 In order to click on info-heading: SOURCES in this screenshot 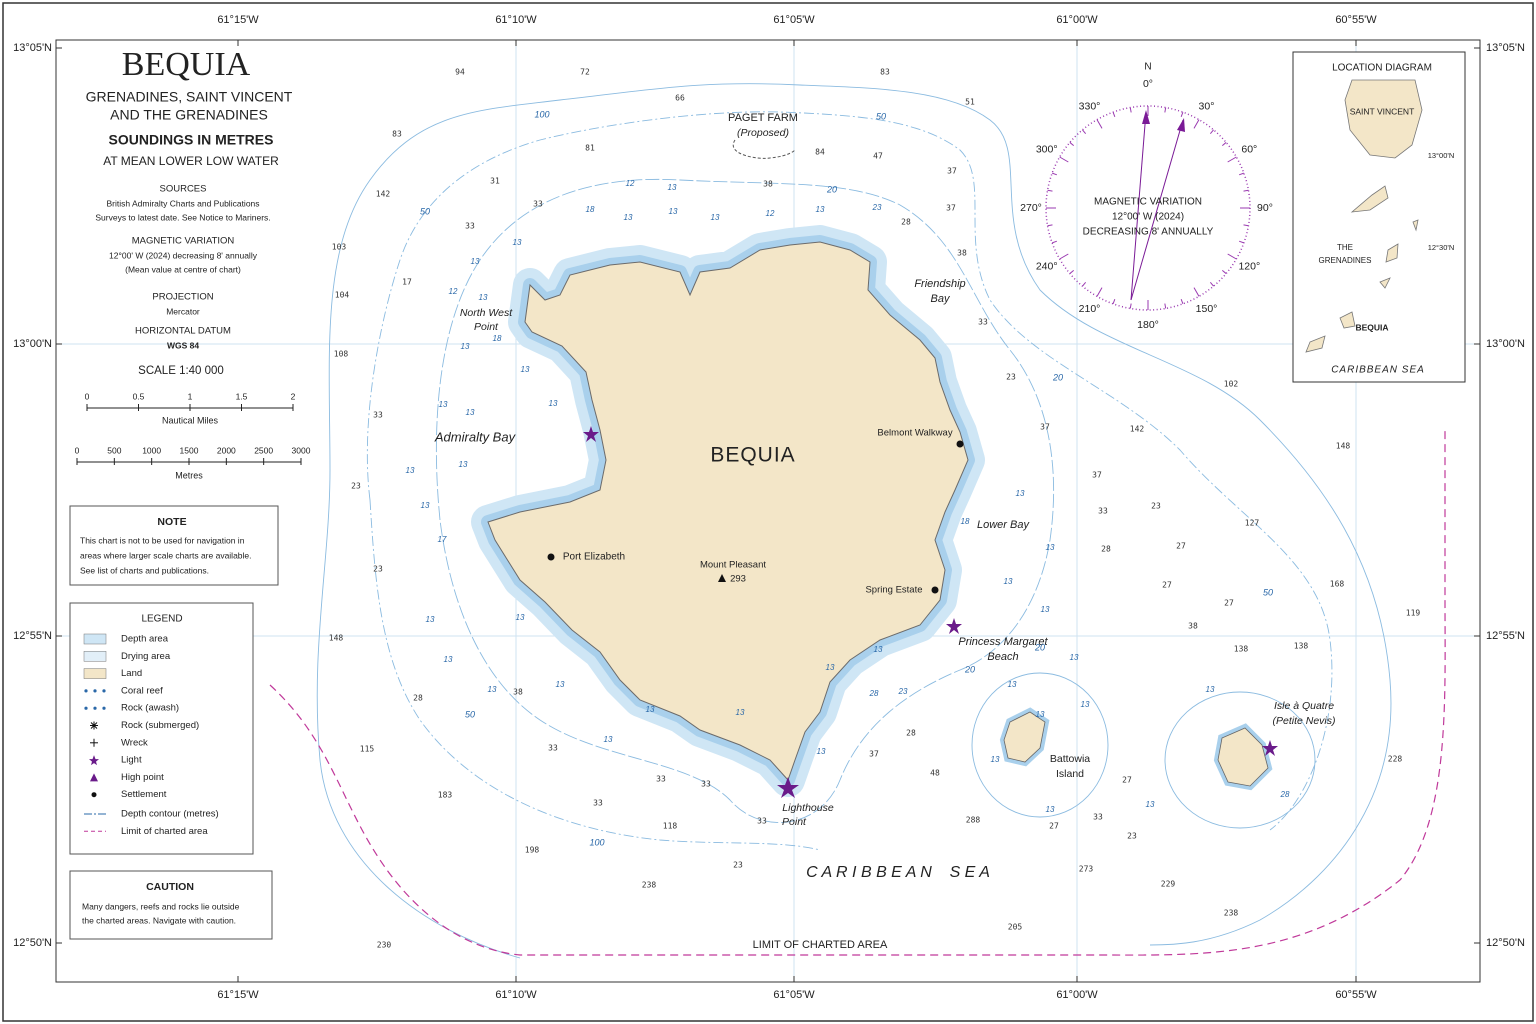, I will do `click(183, 189)`.